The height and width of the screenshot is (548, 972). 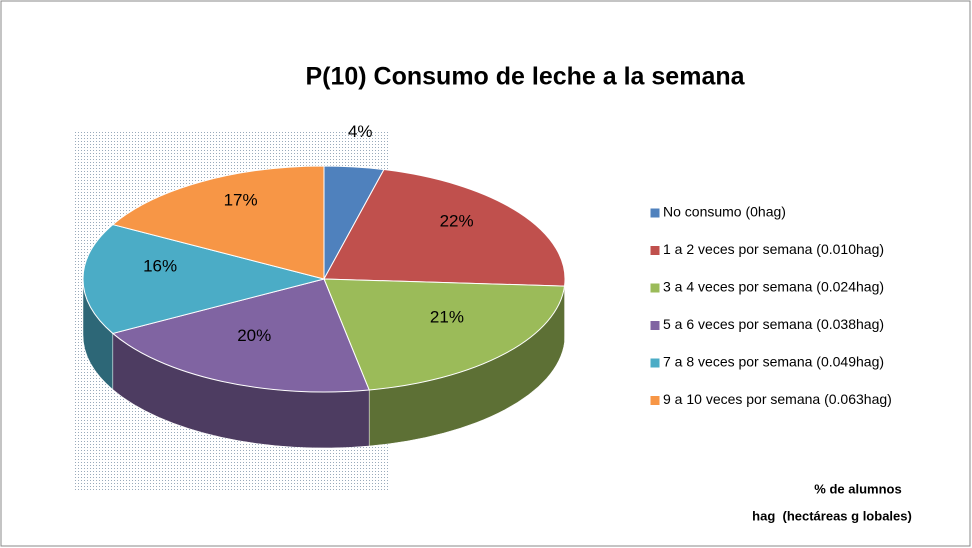 I want to click on data-label: 22%, so click(x=457, y=220).